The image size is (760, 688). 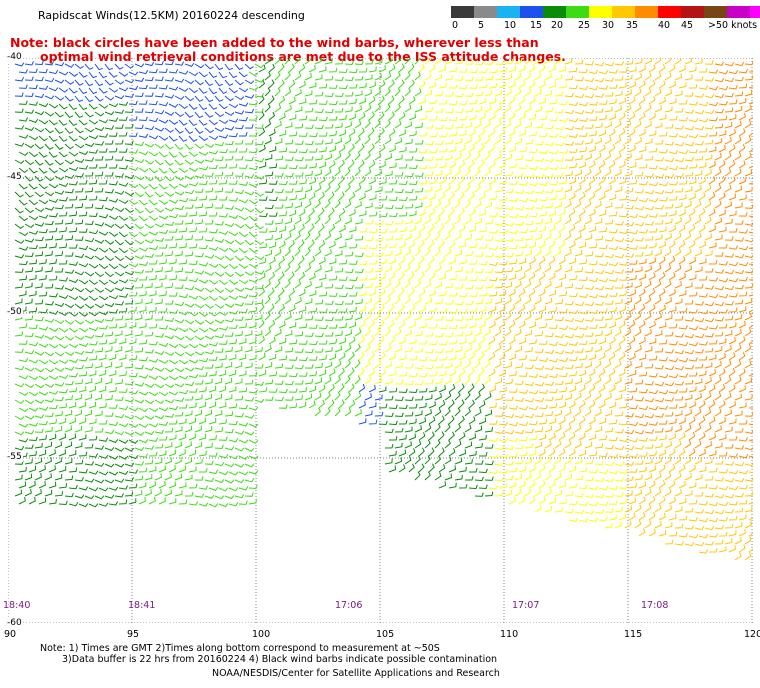 I want to click on colorbar-label: 15, so click(x=536, y=25).